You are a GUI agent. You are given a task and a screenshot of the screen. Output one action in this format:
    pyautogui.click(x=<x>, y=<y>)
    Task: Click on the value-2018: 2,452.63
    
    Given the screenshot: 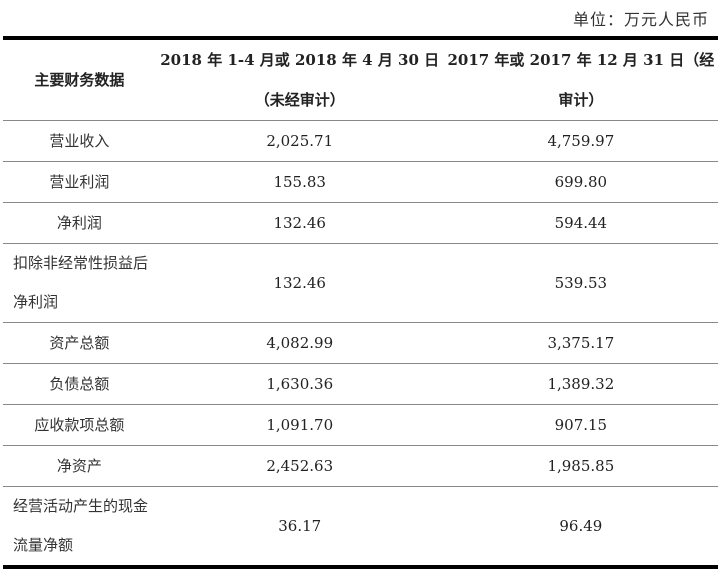 What is the action you would take?
    pyautogui.click(x=300, y=466)
    